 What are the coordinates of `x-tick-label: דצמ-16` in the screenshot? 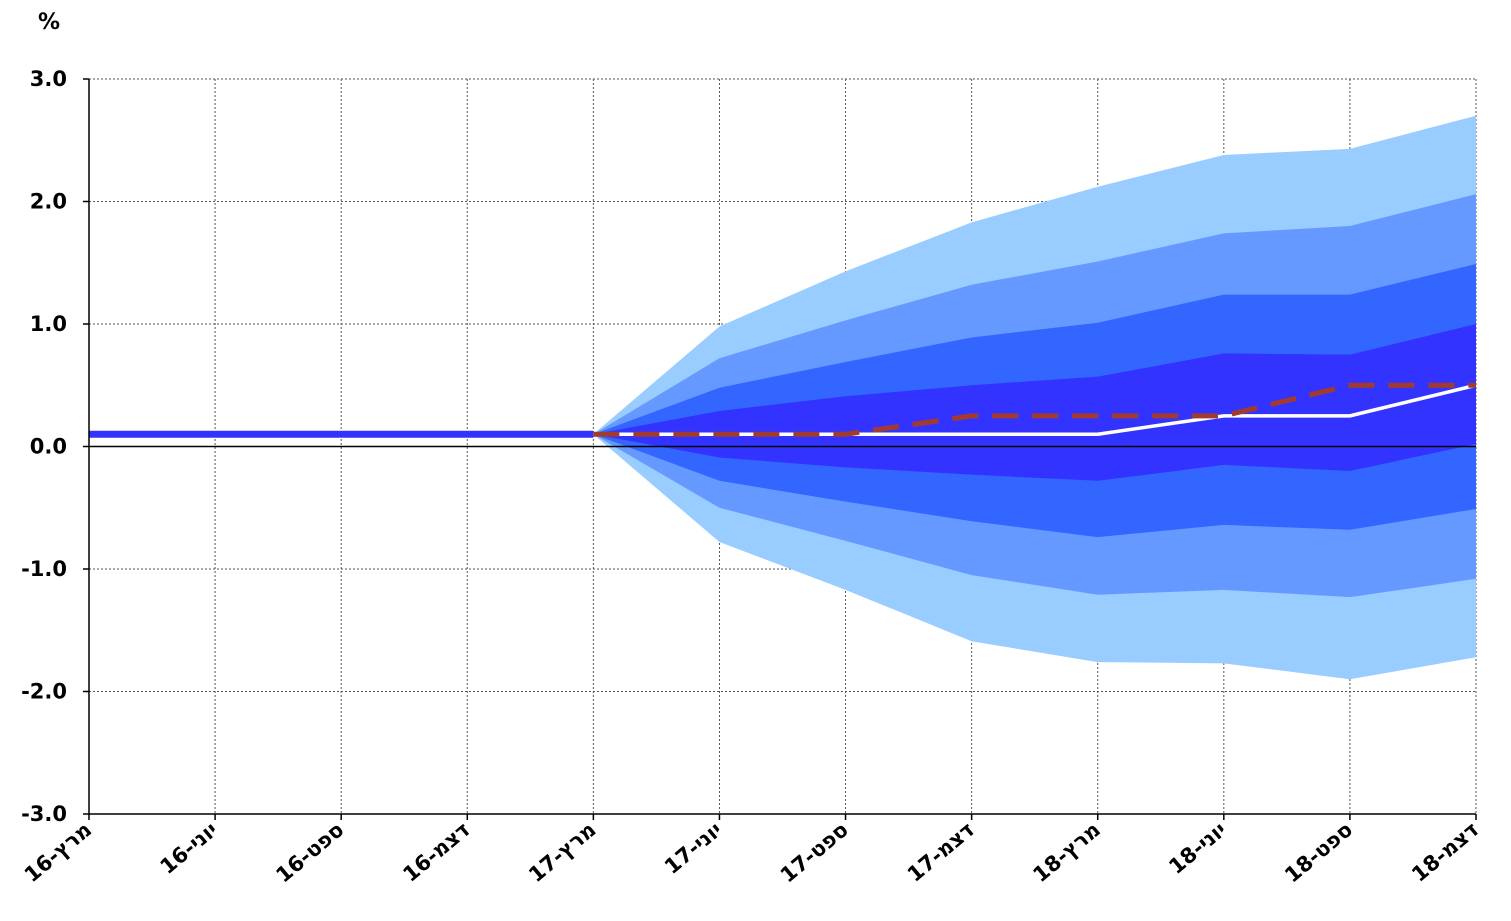 It's located at (436, 851).